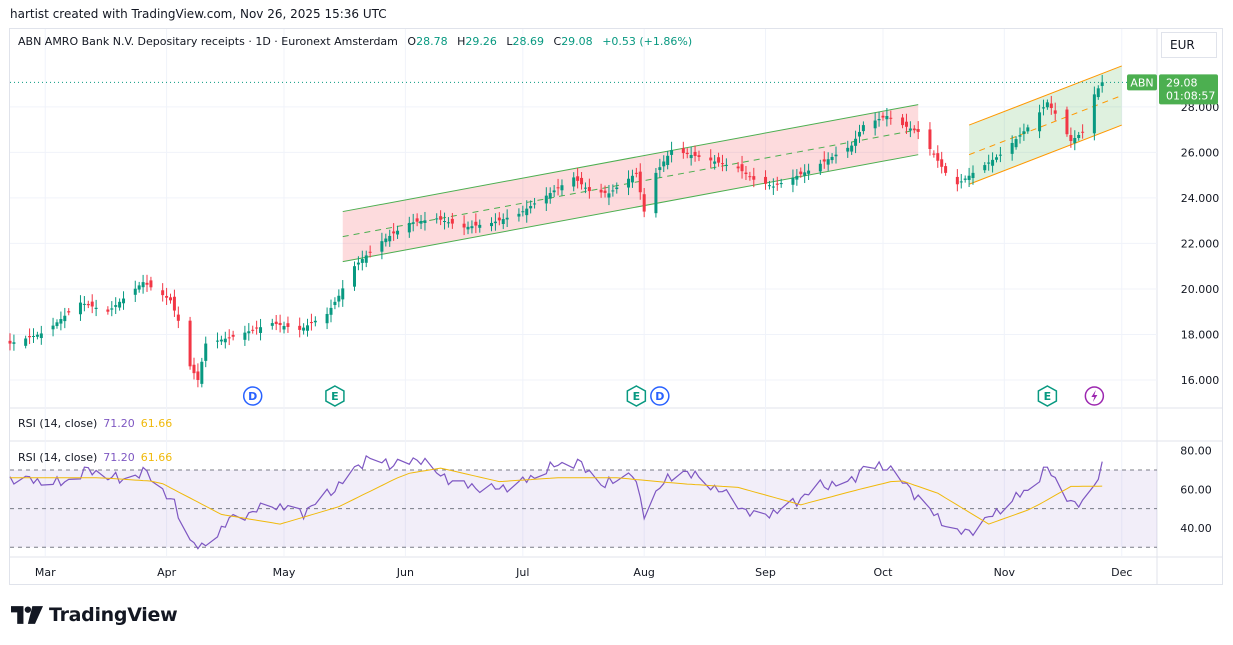 This screenshot has width=1233, height=645. I want to click on time-tick-label: Jul, so click(522, 572).